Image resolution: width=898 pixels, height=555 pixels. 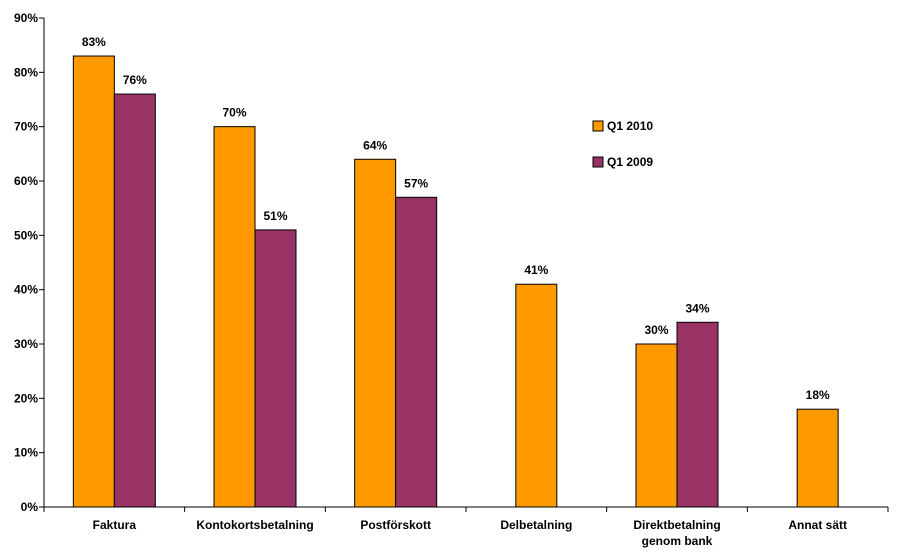 I want to click on legend-label: Q1 2009, so click(x=630, y=162).